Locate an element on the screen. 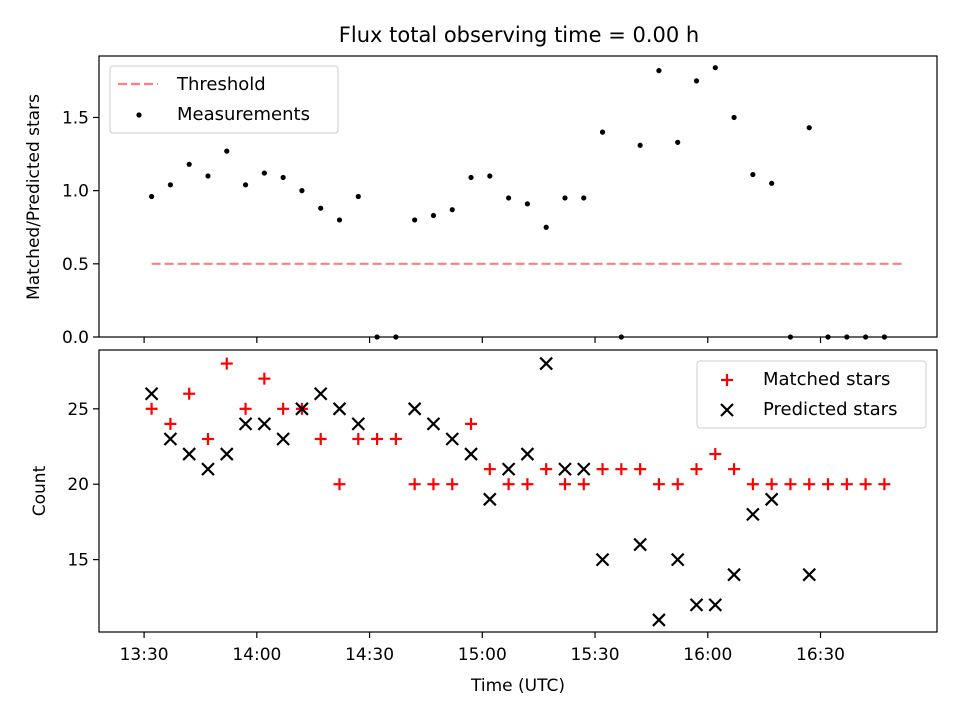 The width and height of the screenshot is (960, 720). bottom-x-axis: 13:30 14:00 14:30 15:00 15:30 16:00 16:30 is located at coordinates (482, 648).